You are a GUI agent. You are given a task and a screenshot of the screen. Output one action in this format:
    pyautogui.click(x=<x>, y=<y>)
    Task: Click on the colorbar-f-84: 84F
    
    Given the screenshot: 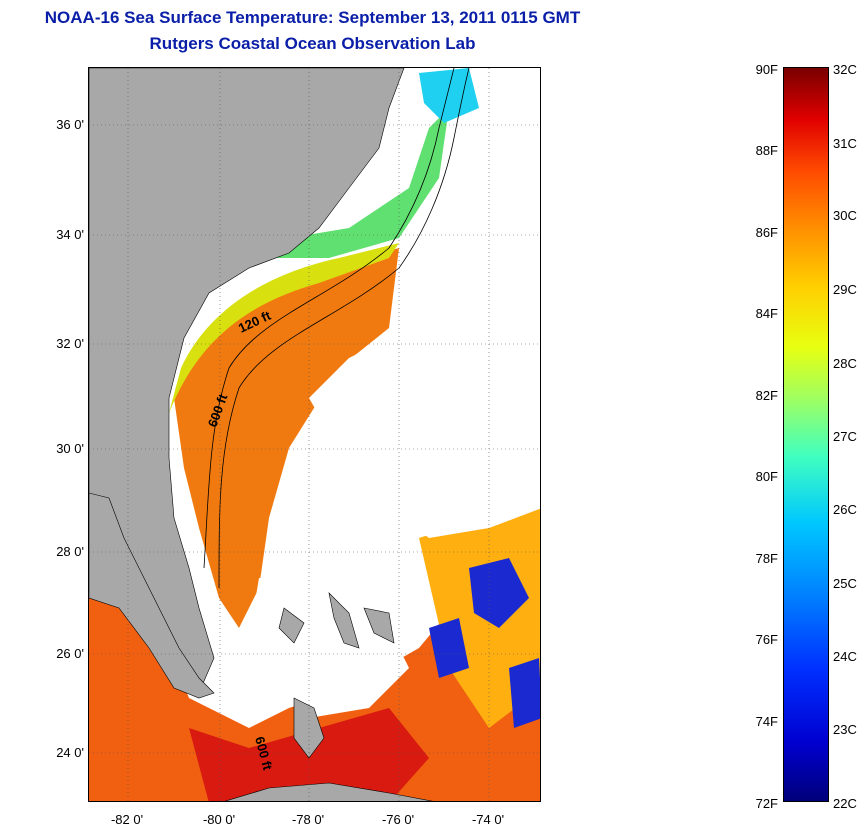 What is the action you would take?
    pyautogui.click(x=766, y=313)
    